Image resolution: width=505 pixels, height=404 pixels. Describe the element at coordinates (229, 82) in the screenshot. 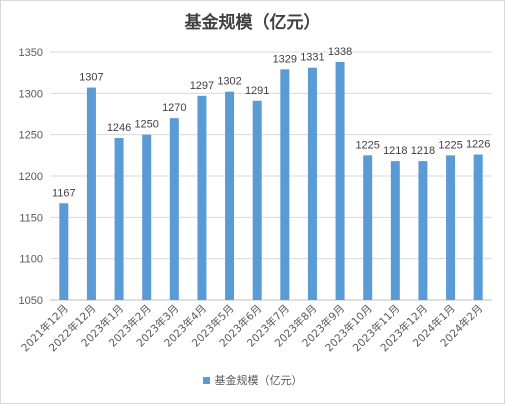

I see `data-label: 1302` at that location.